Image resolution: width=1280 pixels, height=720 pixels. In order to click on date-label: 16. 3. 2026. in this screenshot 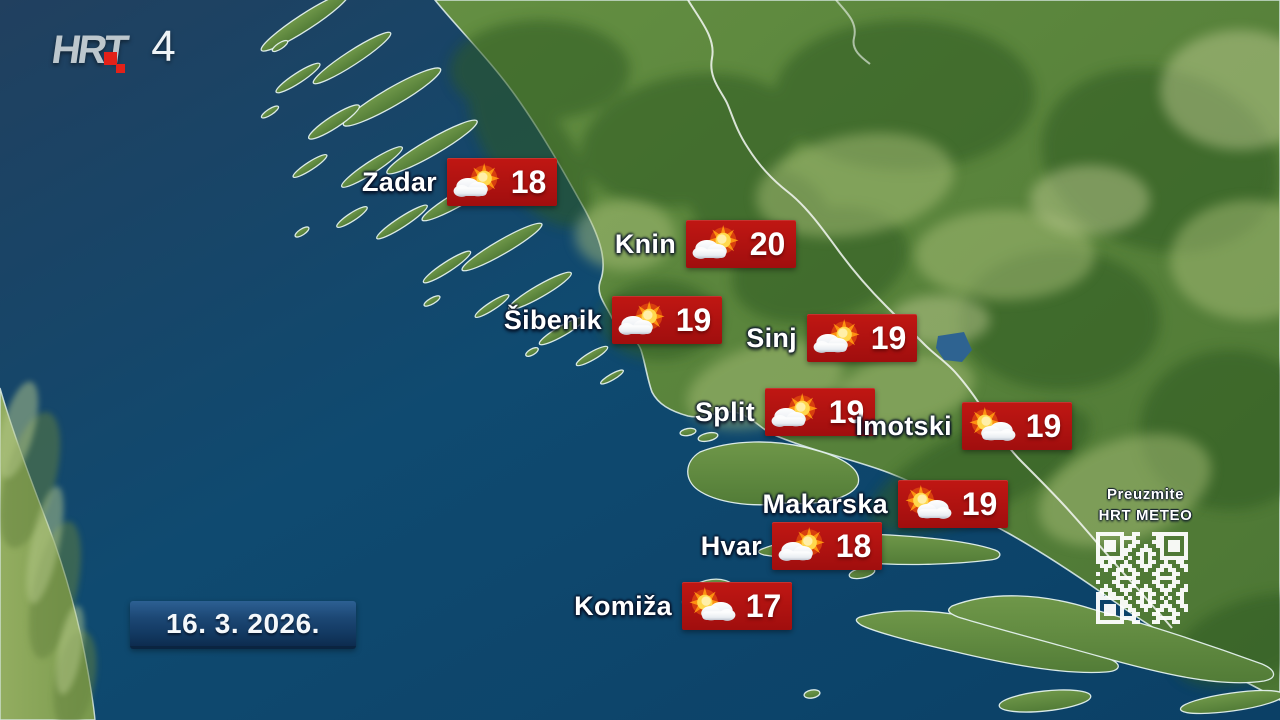, I will do `click(243, 623)`.